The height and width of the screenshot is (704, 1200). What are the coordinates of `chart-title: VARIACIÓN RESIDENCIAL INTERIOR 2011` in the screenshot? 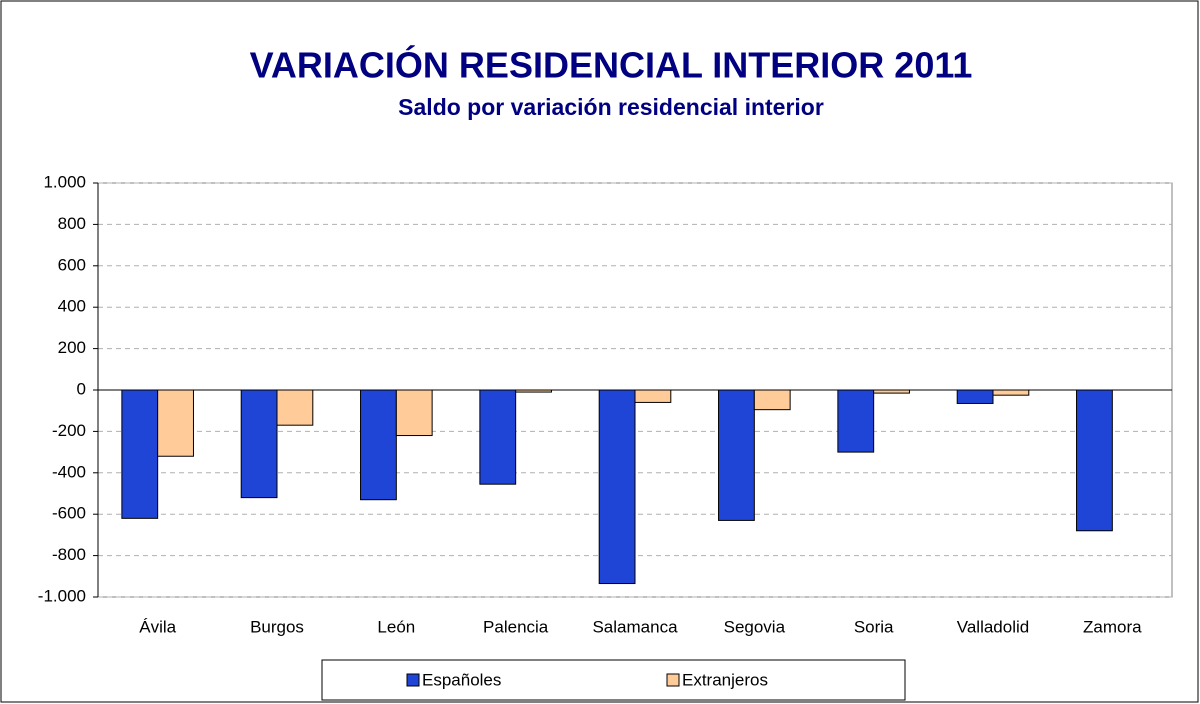 It's located at (611, 65).